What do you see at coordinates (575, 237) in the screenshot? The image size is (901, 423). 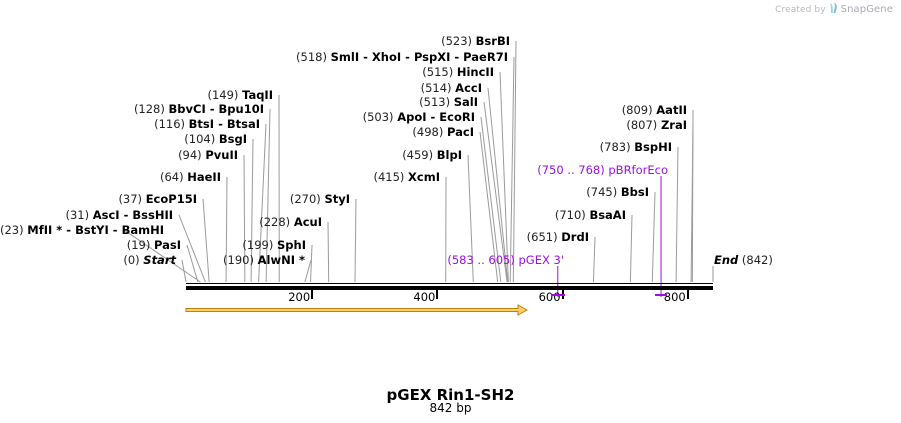 I see `enzyme-name: DrdI` at bounding box center [575, 237].